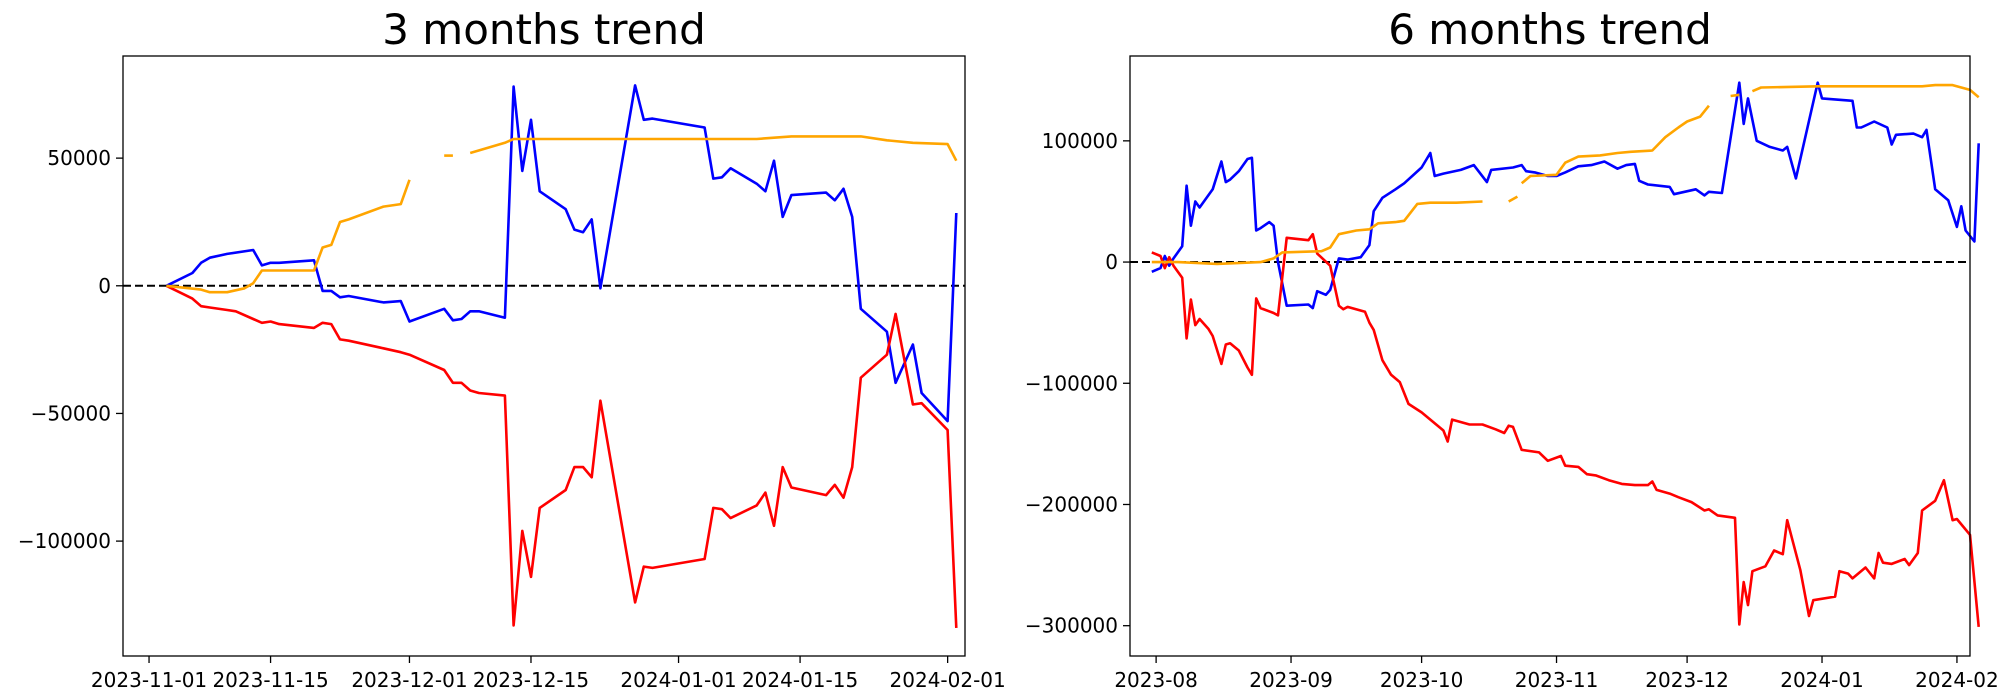 This screenshot has height=700, width=2000. I want to click on x-tick-label: 2023-10, so click(1422, 680).